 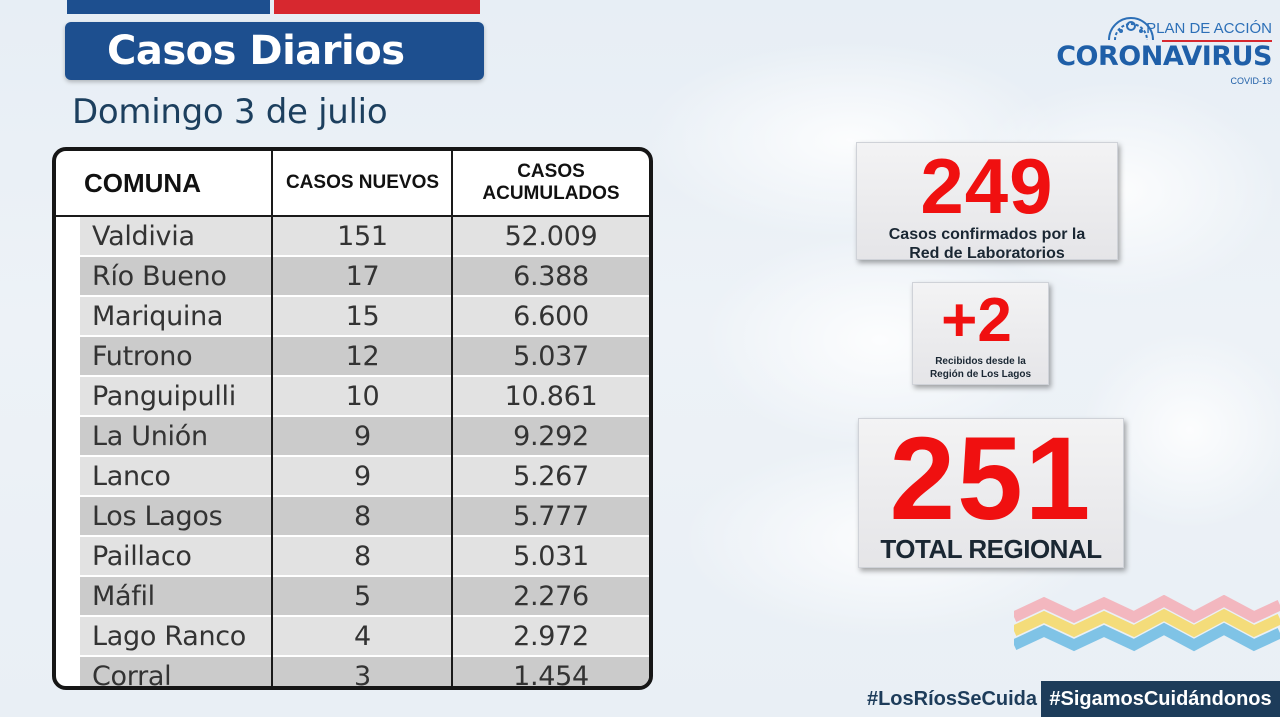 What do you see at coordinates (150, 436) in the screenshot?
I see `comuna-cell: La Unión` at bounding box center [150, 436].